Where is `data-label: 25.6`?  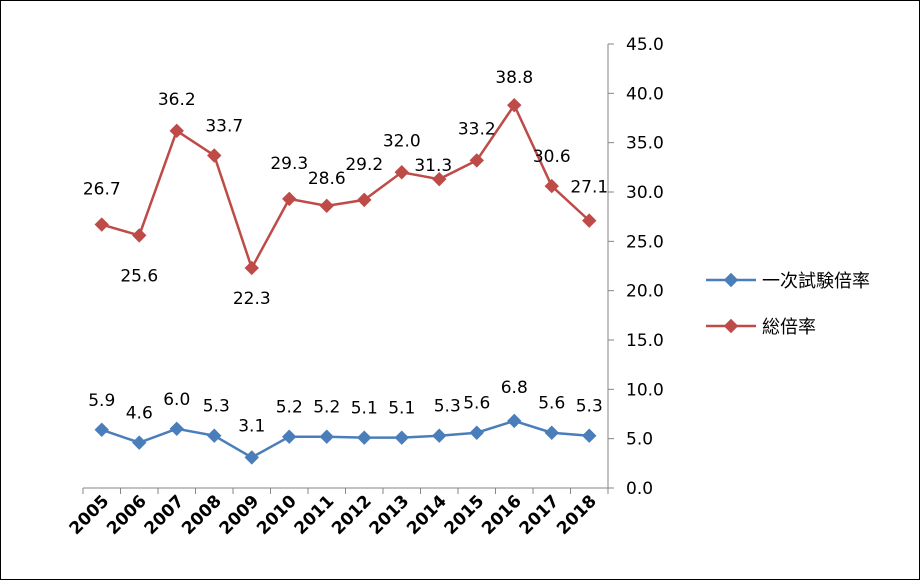
data-label: 25.6 is located at coordinates (139, 276).